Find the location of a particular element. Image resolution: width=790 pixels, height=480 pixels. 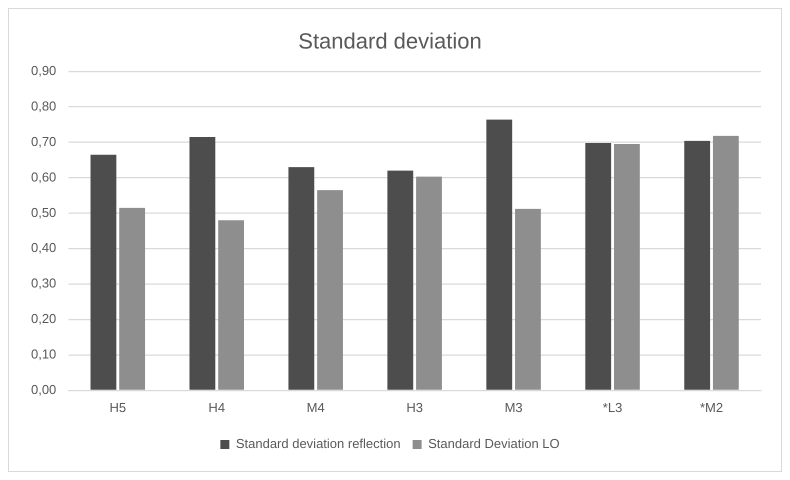

legend-label: Standard Deviation LO is located at coordinates (494, 444).